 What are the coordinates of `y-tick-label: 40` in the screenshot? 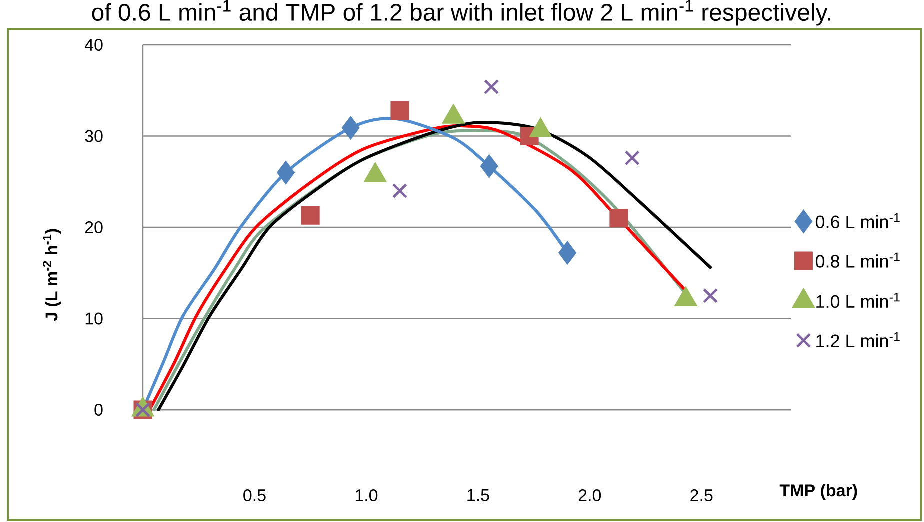 It's located at (93, 45).